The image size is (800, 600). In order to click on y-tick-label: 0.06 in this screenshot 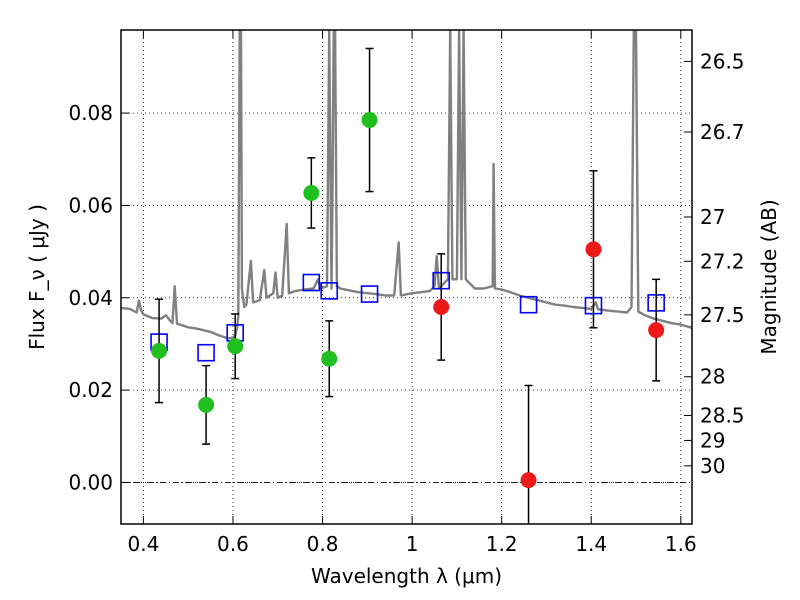, I will do `click(90, 205)`.